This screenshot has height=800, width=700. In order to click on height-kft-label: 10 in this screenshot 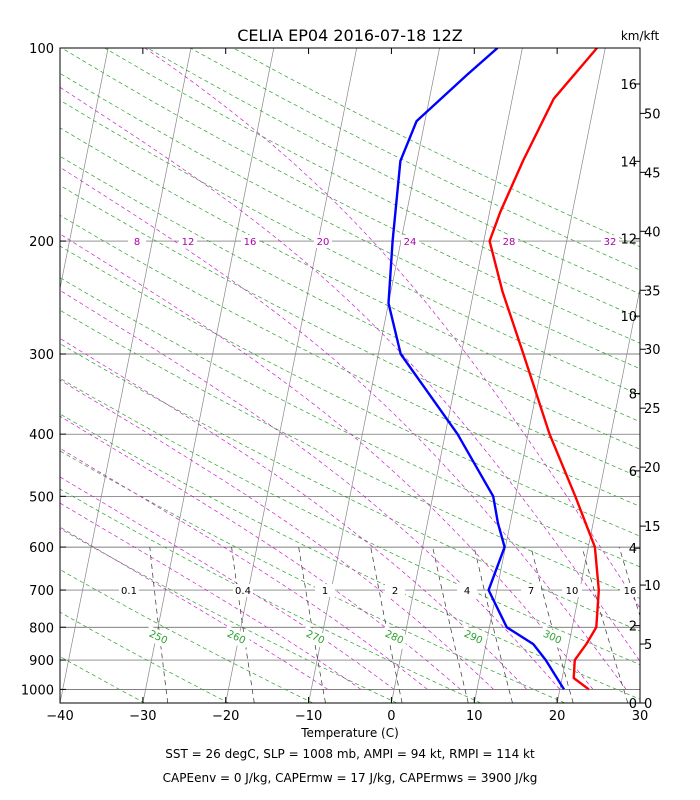, I will do `click(652, 586)`.